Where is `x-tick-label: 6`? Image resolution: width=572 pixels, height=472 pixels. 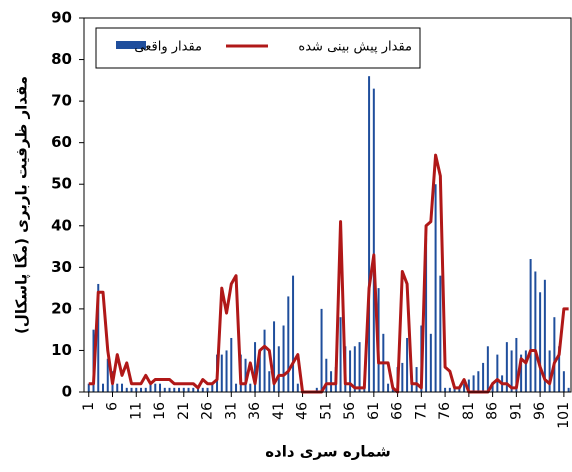 x-tick-label: 6 is located at coordinates (113, 406).